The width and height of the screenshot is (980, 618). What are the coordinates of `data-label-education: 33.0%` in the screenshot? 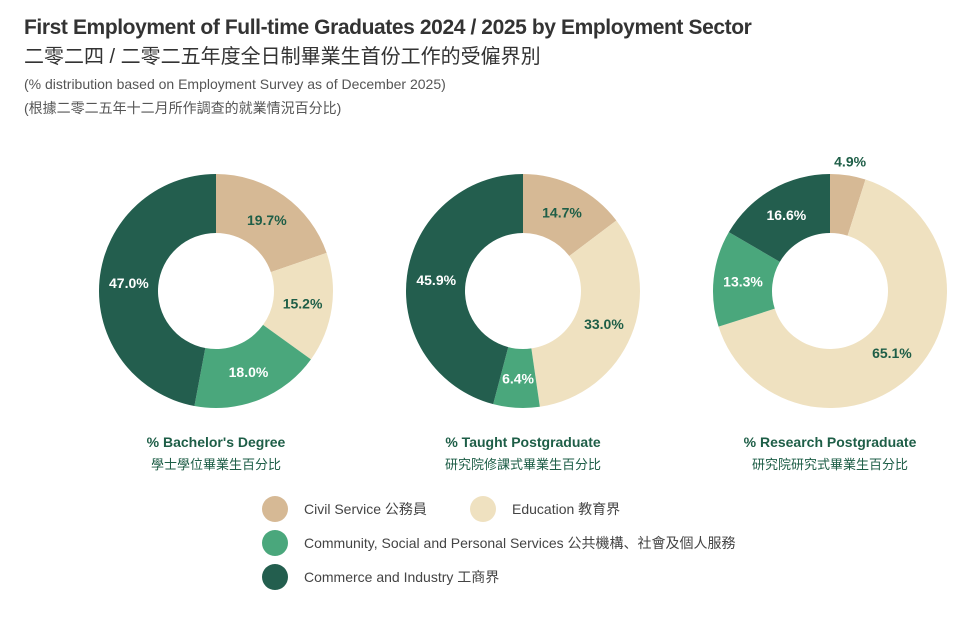 It's located at (604, 324).